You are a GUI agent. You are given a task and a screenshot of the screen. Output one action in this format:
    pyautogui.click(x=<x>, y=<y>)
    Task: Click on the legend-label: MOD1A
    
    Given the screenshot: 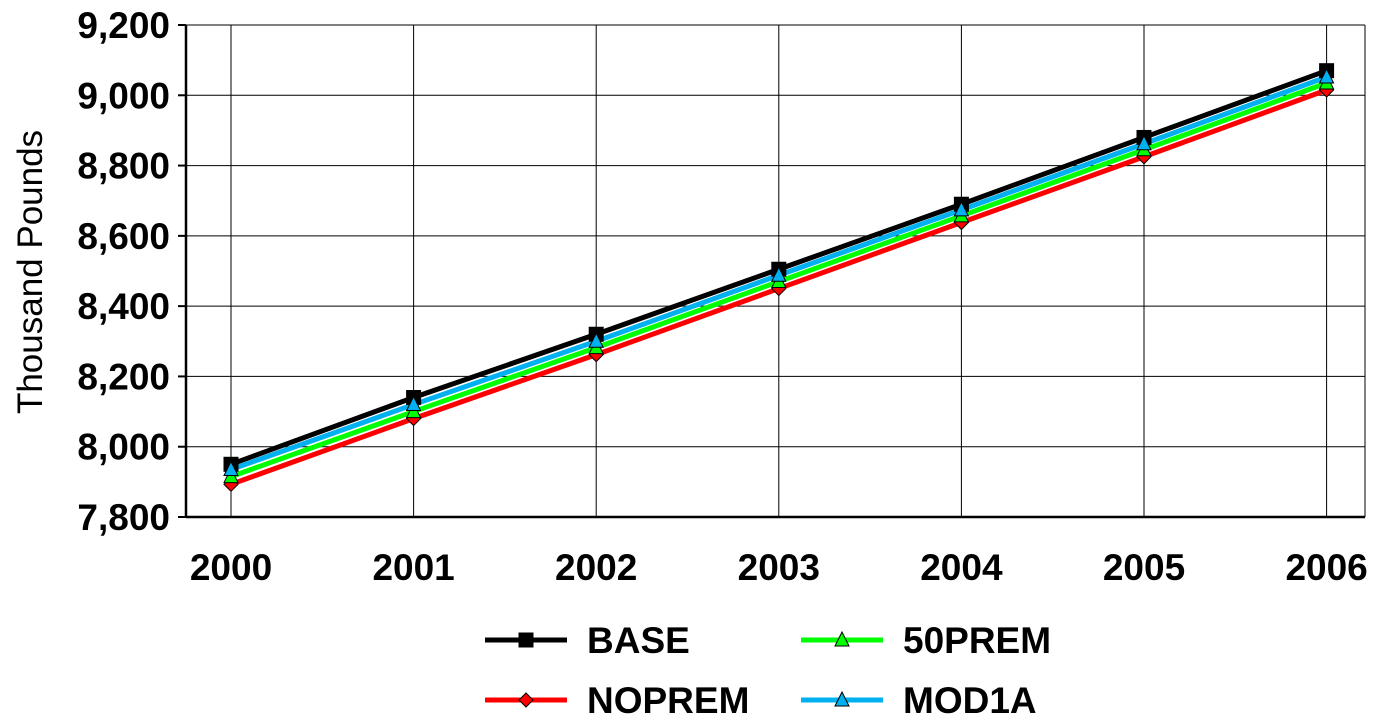 What is the action you would take?
    pyautogui.click(x=970, y=700)
    